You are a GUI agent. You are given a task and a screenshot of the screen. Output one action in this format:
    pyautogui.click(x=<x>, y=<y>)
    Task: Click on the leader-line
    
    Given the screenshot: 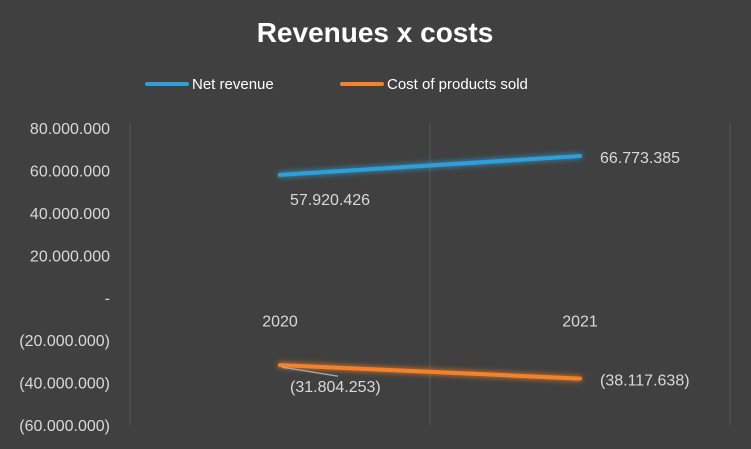 What is the action you would take?
    pyautogui.click(x=310, y=371)
    